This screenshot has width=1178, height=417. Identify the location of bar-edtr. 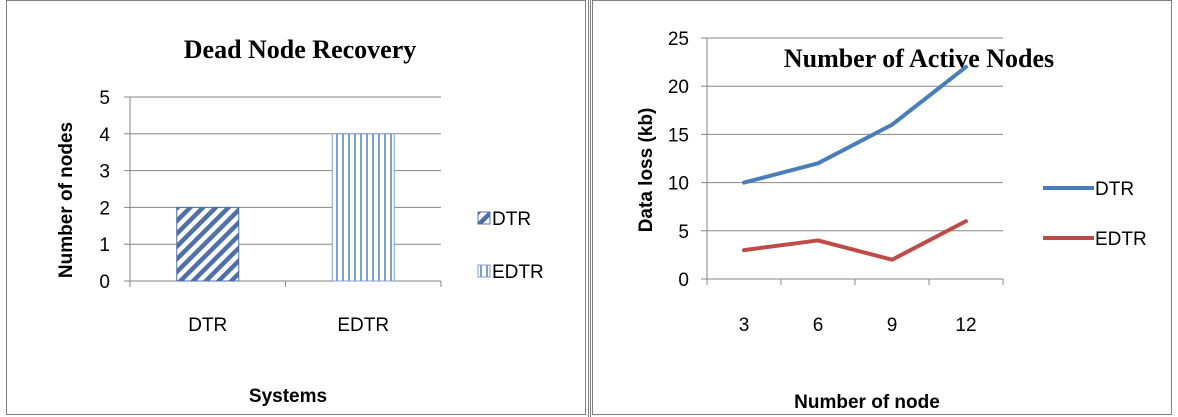
(363, 207).